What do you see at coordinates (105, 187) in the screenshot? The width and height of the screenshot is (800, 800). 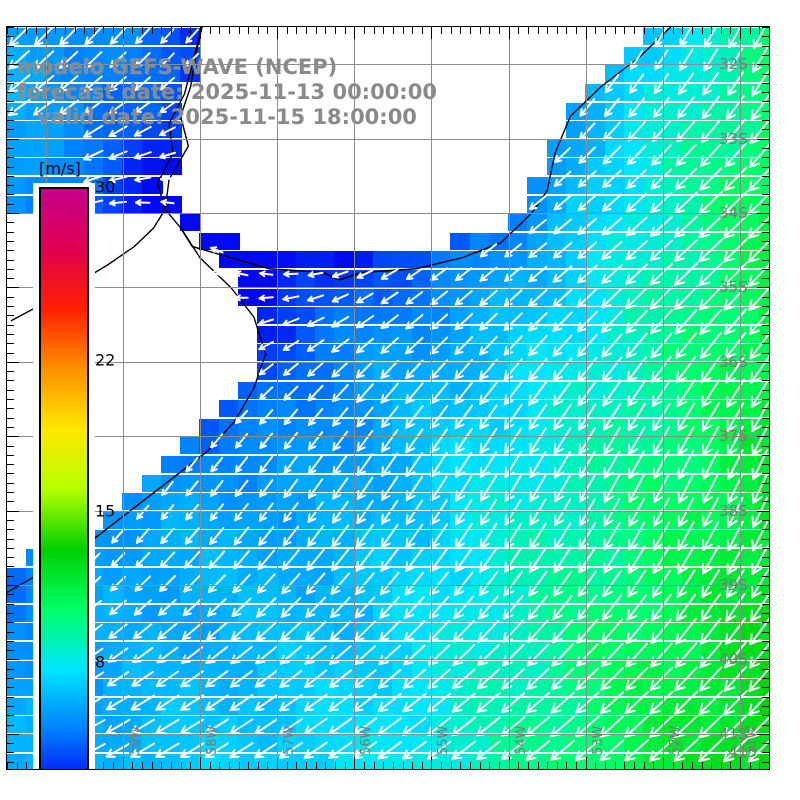 I see `colorbar-tick-30: 30` at bounding box center [105, 187].